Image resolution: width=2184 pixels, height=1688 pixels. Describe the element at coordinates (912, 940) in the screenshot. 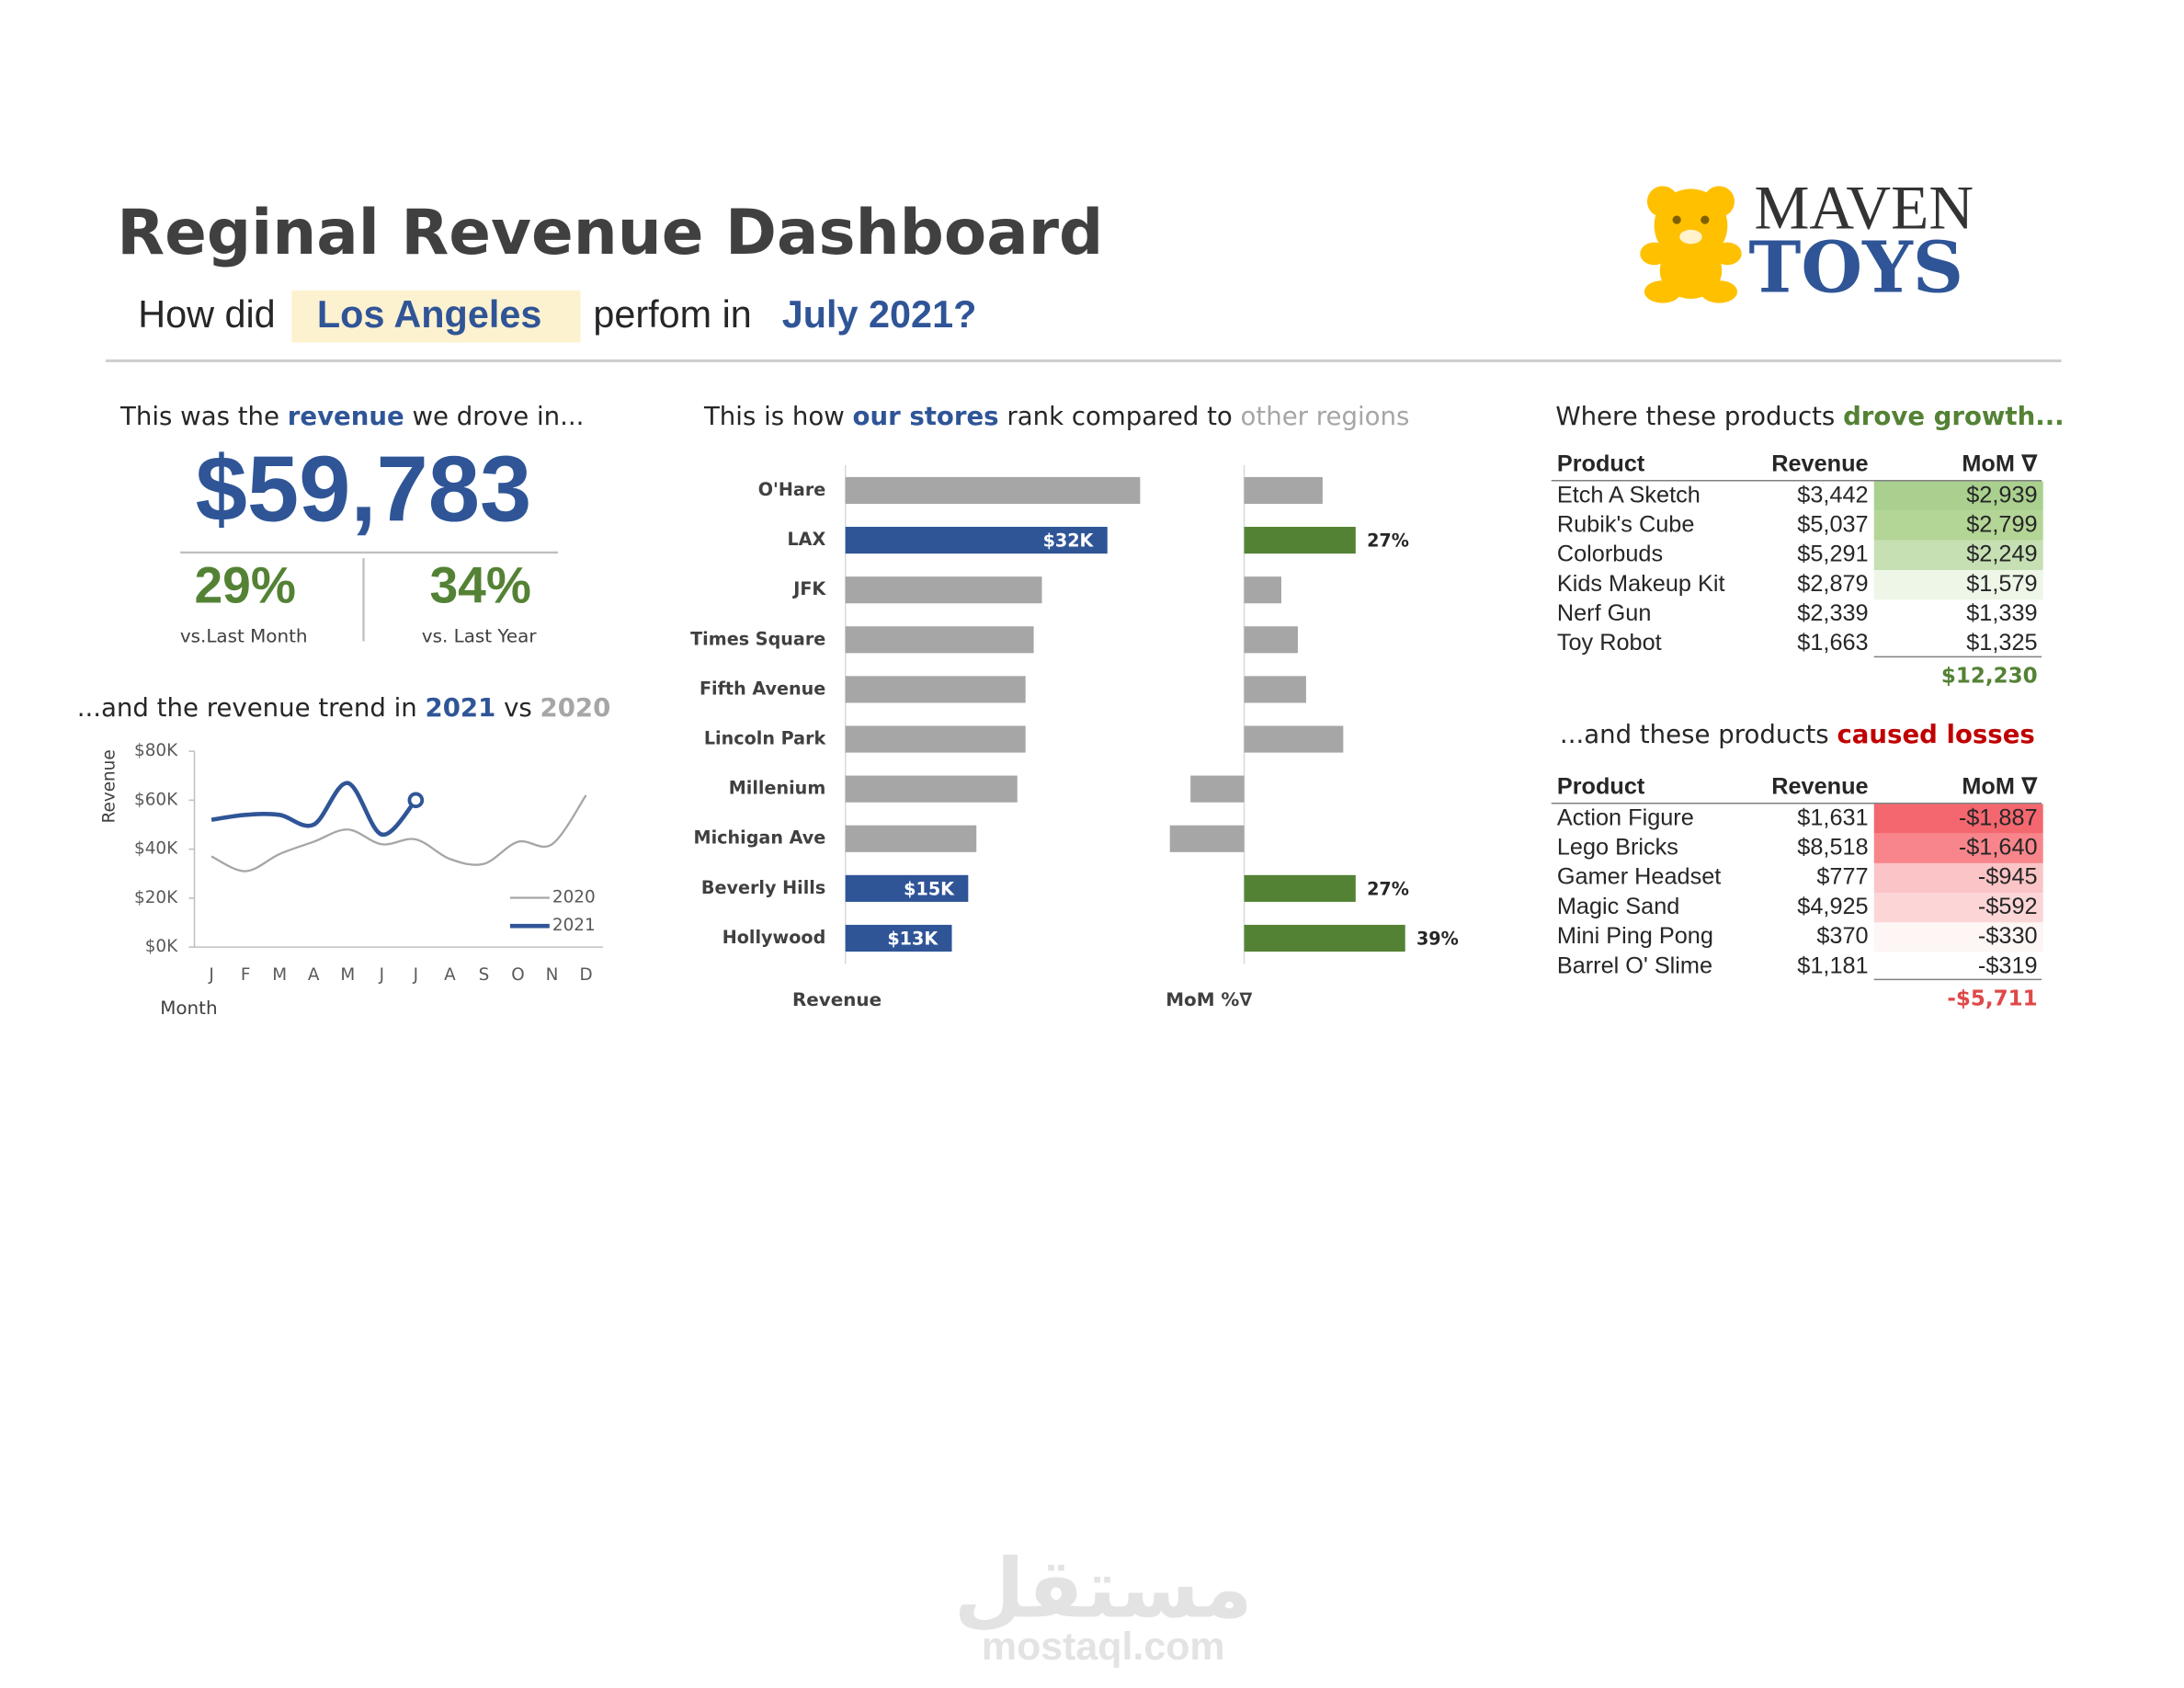

I see `data-label: $13K` at that location.